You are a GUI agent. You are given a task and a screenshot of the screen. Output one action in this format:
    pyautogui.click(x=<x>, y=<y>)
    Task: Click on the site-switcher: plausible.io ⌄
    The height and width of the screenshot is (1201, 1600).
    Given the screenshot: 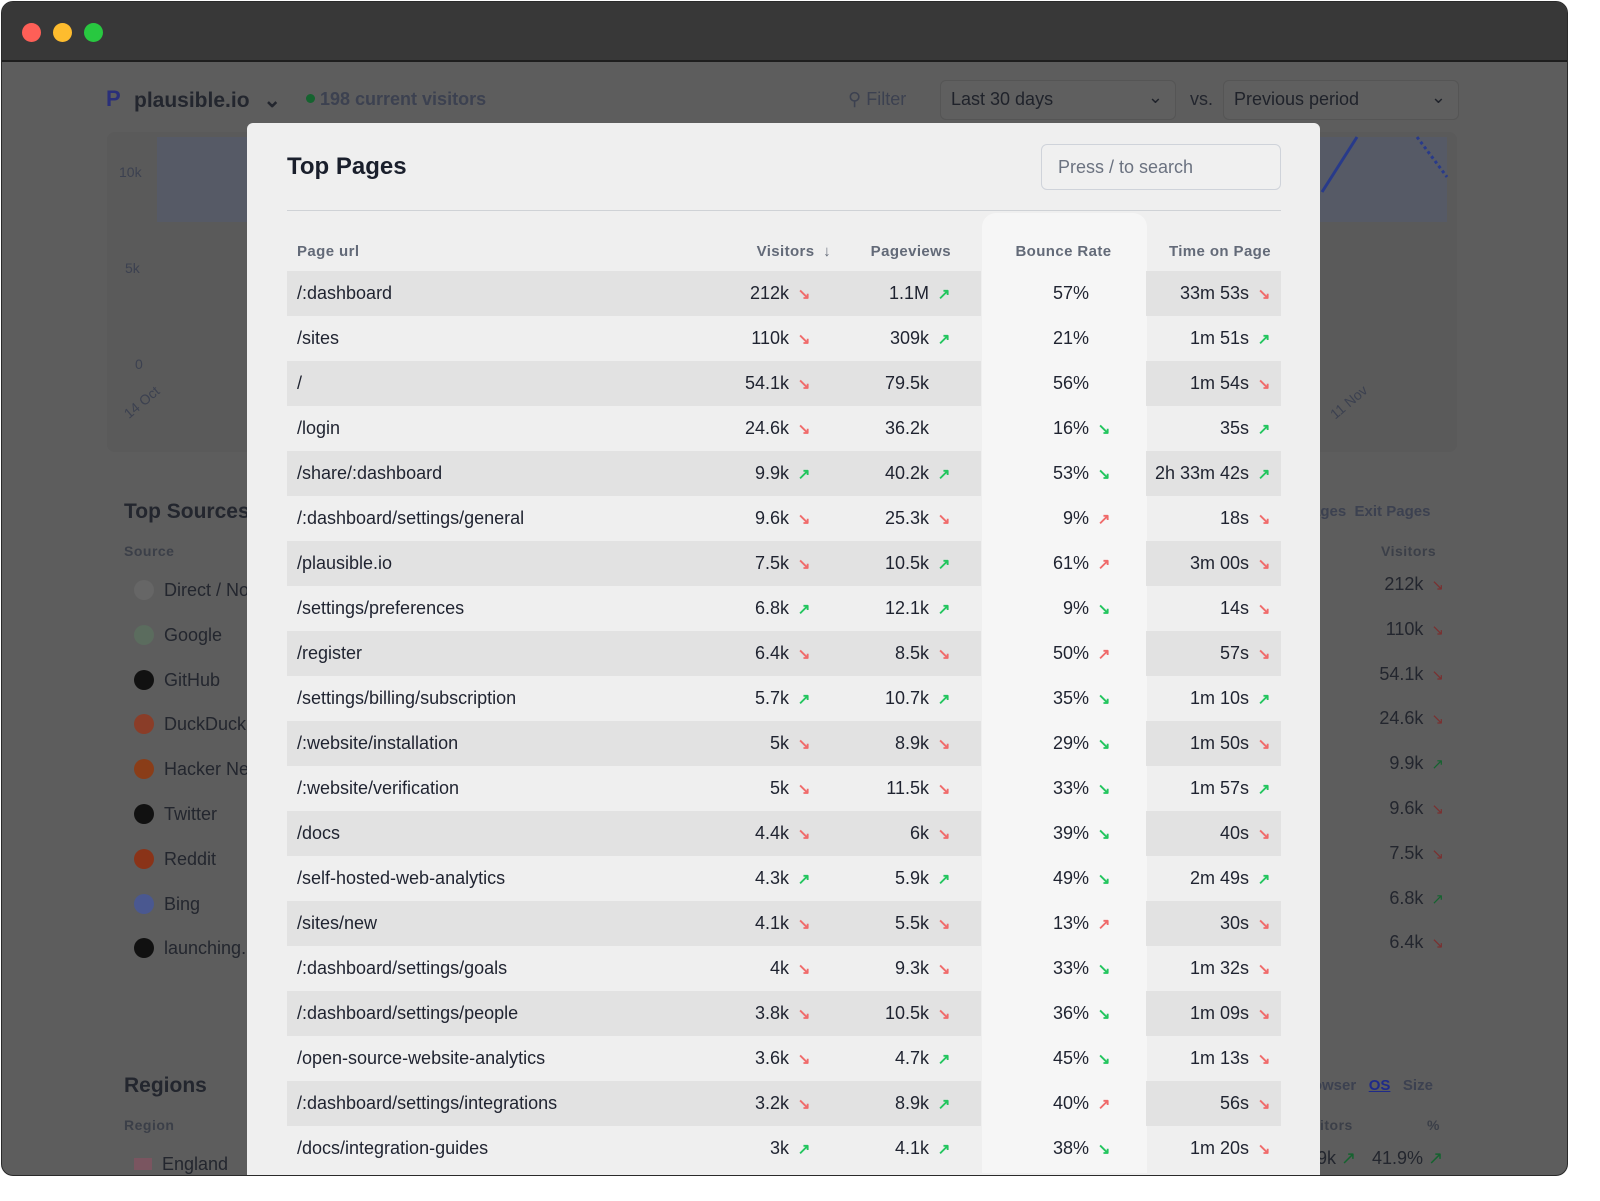 What is the action you would take?
    pyautogui.click(x=207, y=100)
    